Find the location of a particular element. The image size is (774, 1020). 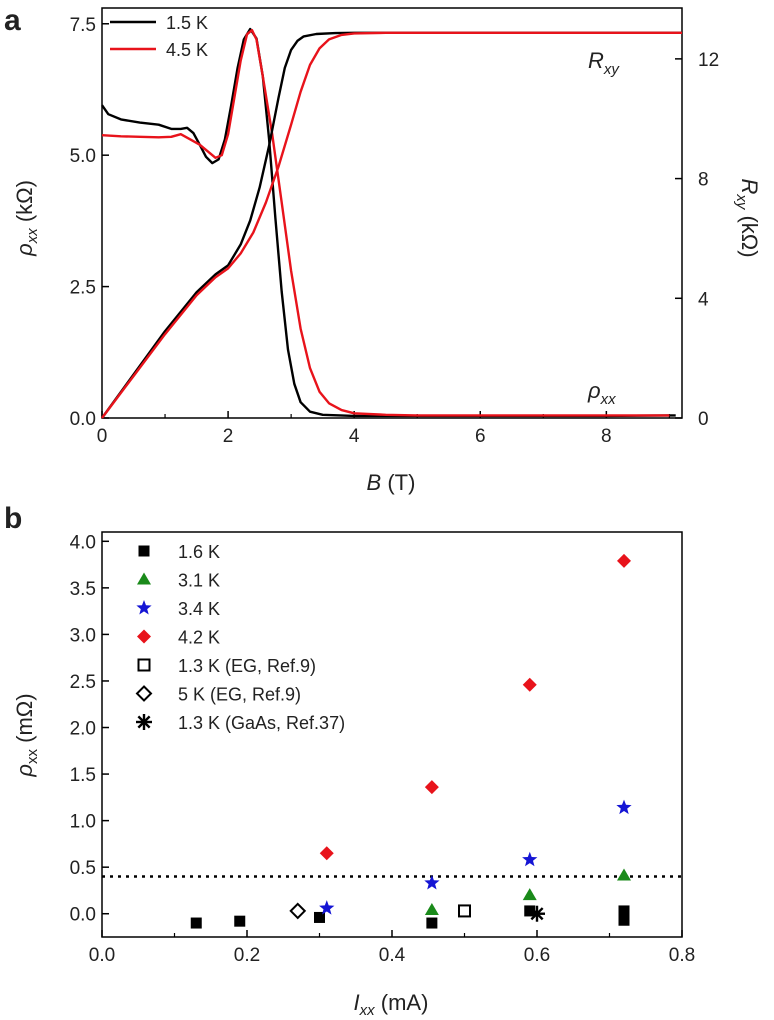

rhoxx-annotation: ρxx is located at coordinates (601, 393).